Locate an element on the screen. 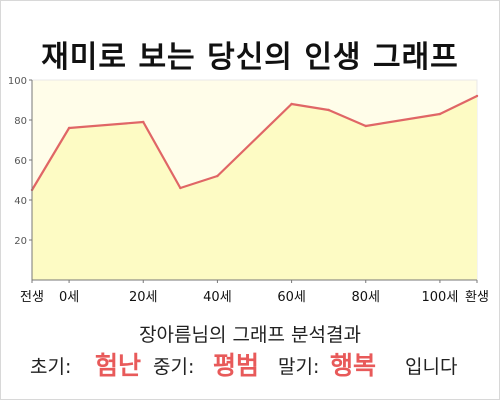 This screenshot has height=400, width=500. y-tick-label: 80 is located at coordinates (20, 121).